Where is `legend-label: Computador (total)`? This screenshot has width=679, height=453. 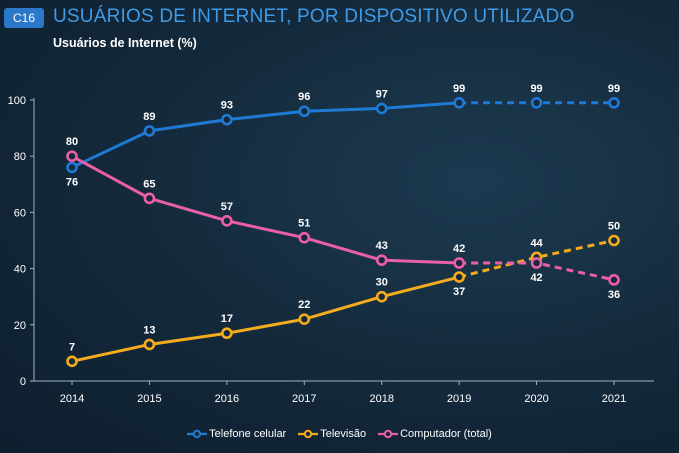
legend-label: Computador (total) is located at coordinates (446, 434).